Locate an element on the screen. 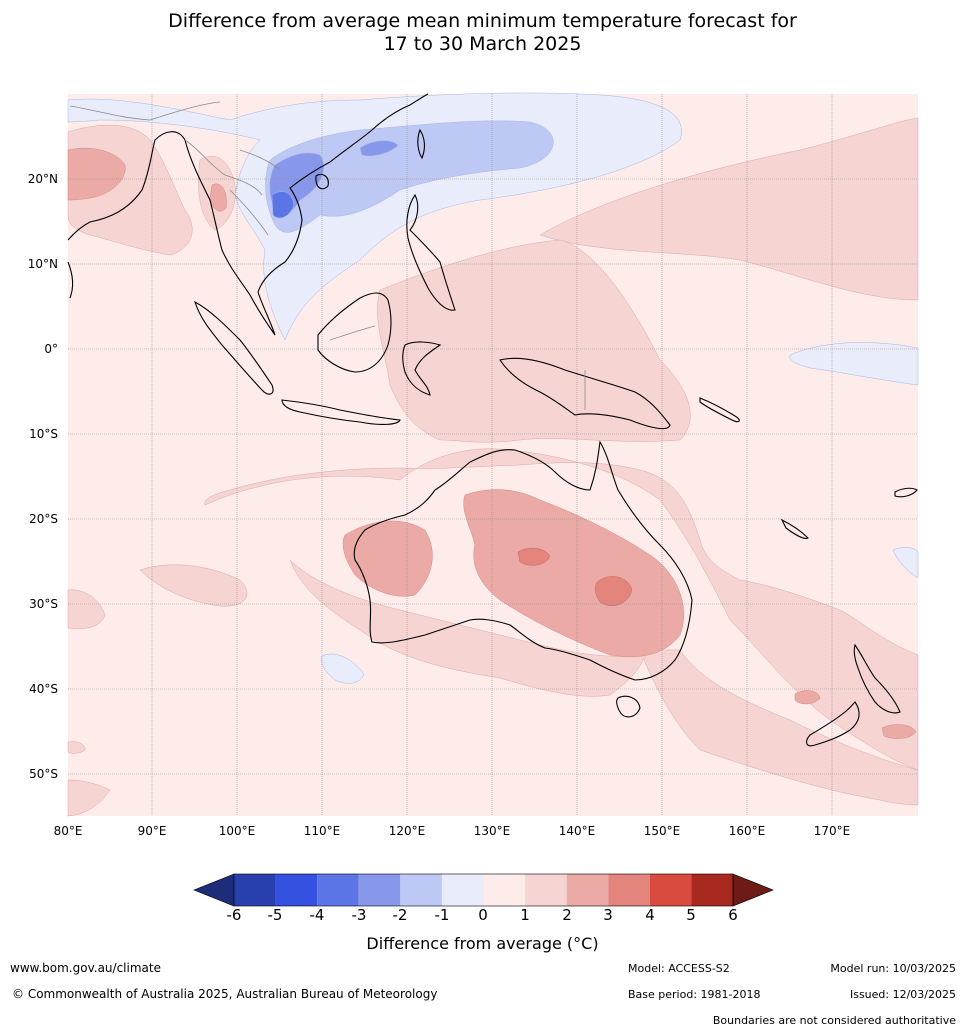 This screenshot has height=1035, width=965. model-text: Model: ACCESS-S2 is located at coordinates (679, 968).